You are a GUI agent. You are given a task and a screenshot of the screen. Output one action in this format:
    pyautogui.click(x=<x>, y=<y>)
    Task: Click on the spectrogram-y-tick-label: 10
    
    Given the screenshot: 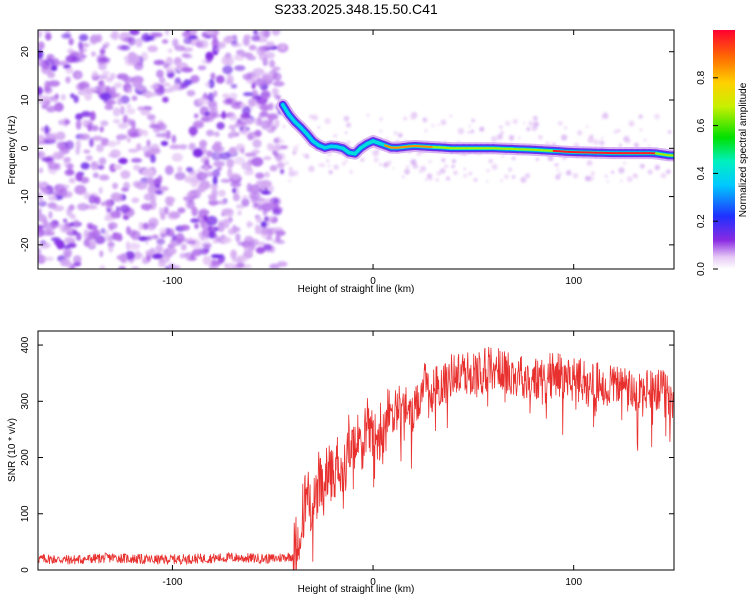 What is the action you would take?
    pyautogui.click(x=25, y=100)
    